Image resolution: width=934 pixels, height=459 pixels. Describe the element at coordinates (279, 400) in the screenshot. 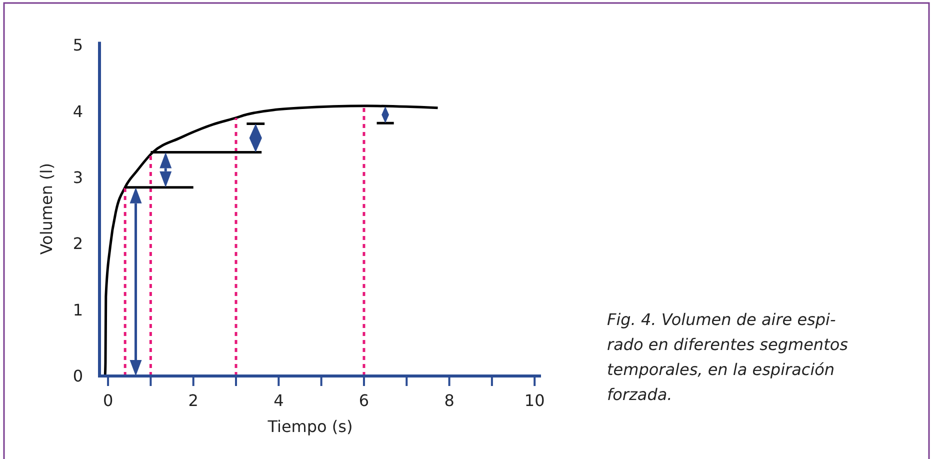

I see `x-tick-label: 4` at that location.